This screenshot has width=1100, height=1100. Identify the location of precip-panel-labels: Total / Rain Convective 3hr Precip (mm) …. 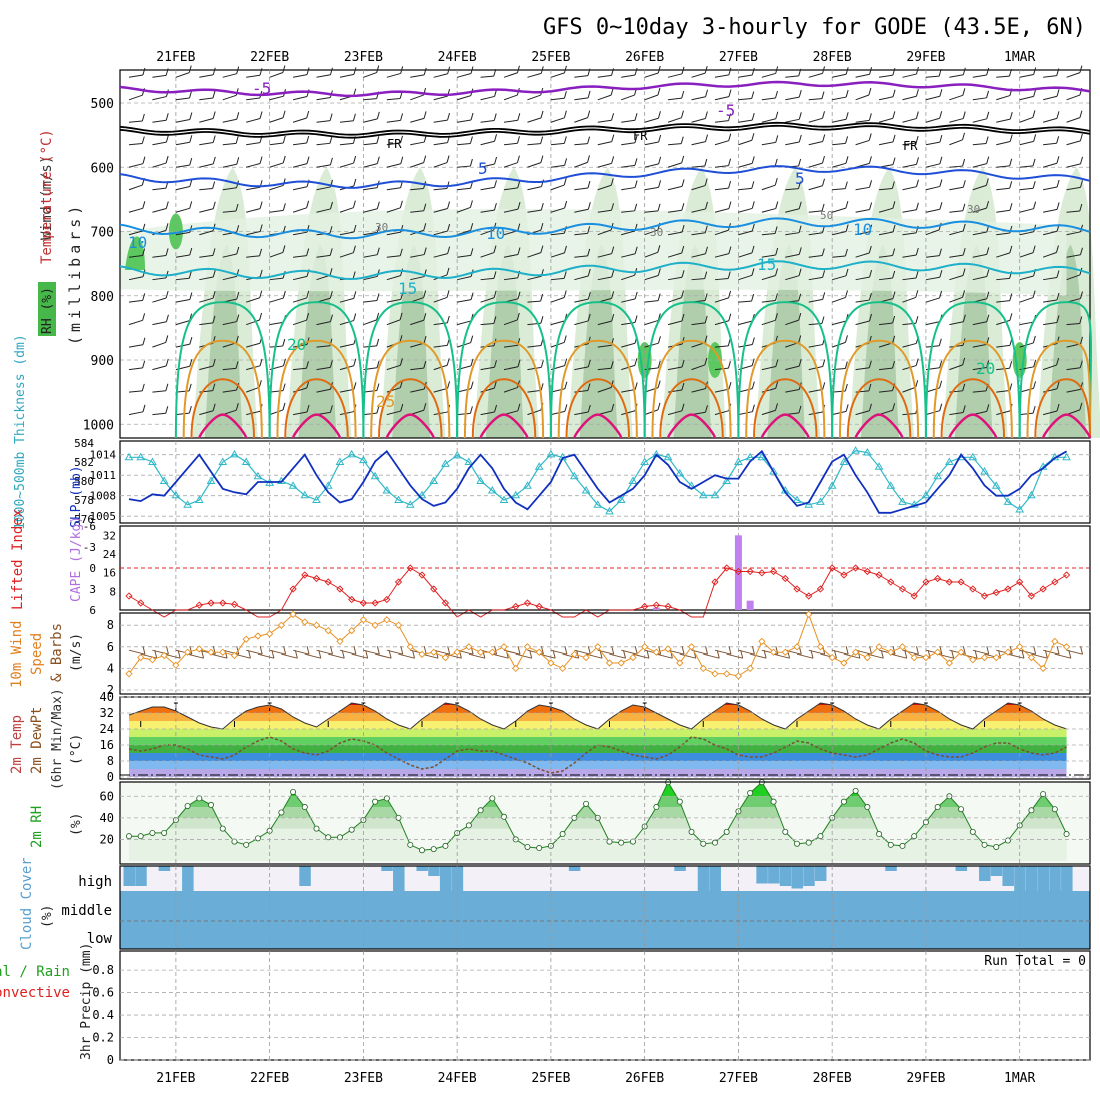
(543, 1001).